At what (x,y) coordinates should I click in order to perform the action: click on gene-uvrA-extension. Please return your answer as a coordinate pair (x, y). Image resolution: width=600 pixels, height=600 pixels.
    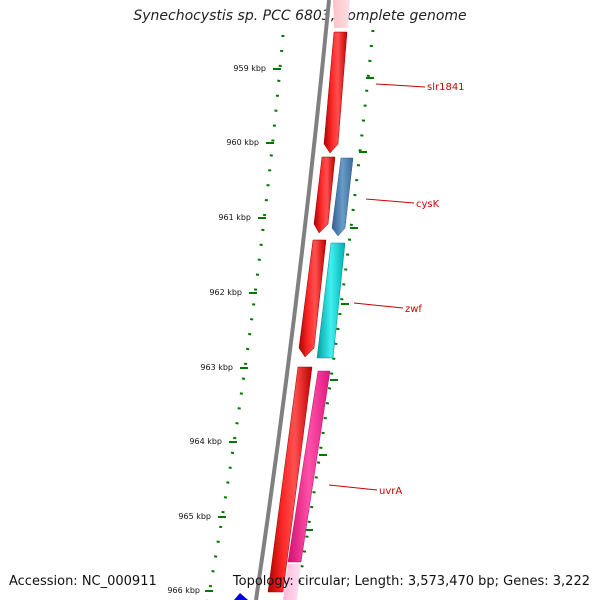
    Looking at the image, I should click on (292, 582).